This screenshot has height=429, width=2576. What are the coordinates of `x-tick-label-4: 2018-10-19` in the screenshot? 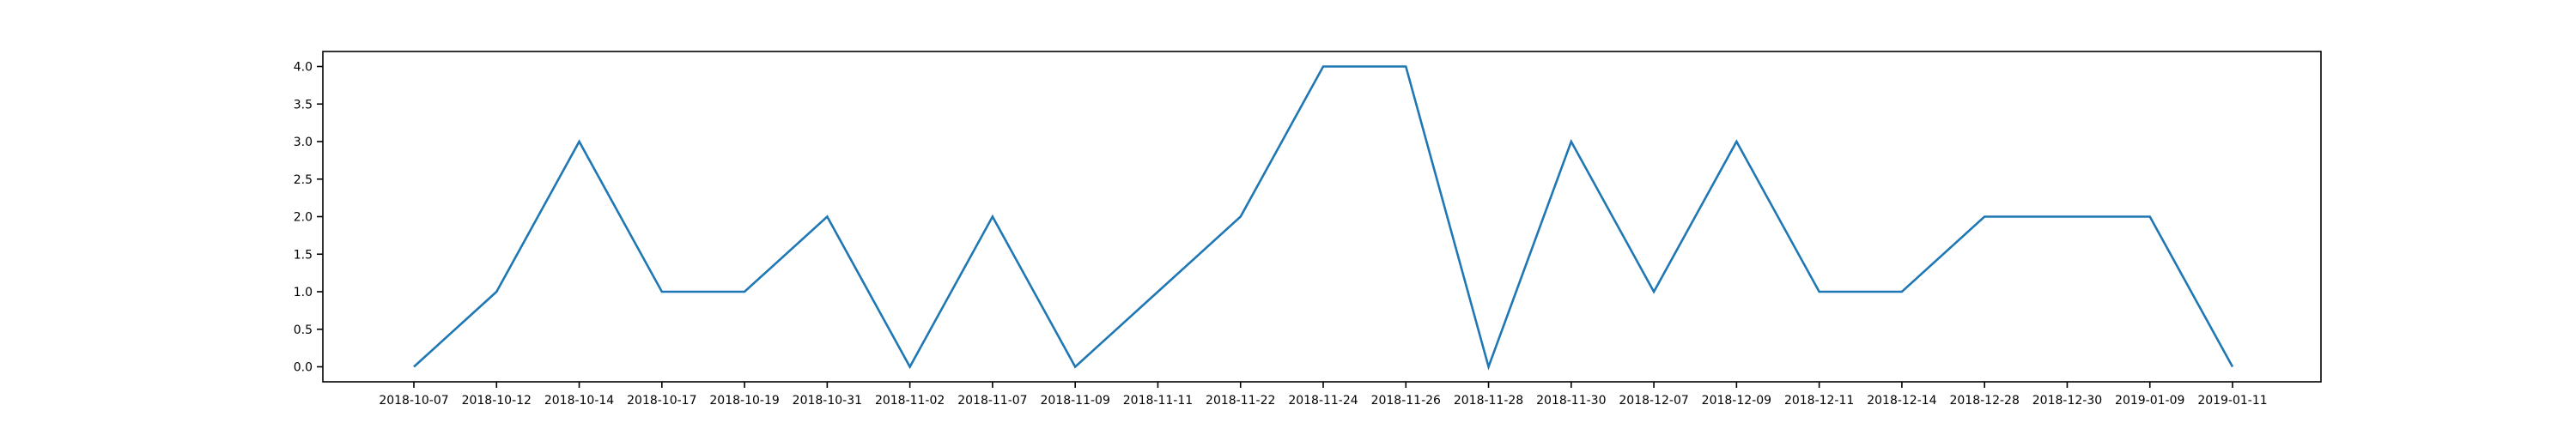 It's located at (744, 401).